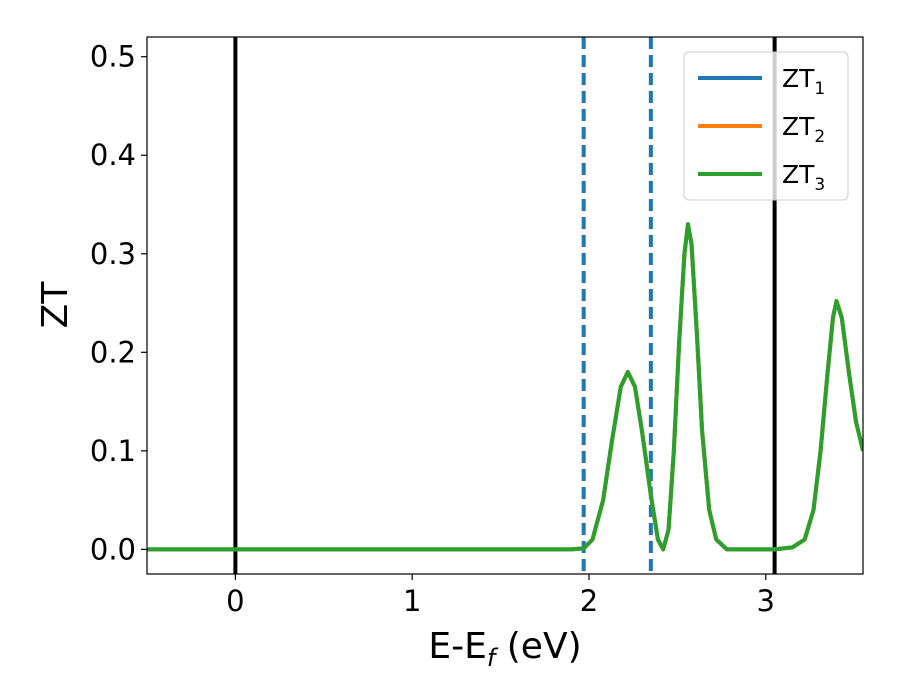 The width and height of the screenshot is (900, 700). Describe the element at coordinates (113, 57) in the screenshot. I see `y-tick-label: 0.5` at that location.